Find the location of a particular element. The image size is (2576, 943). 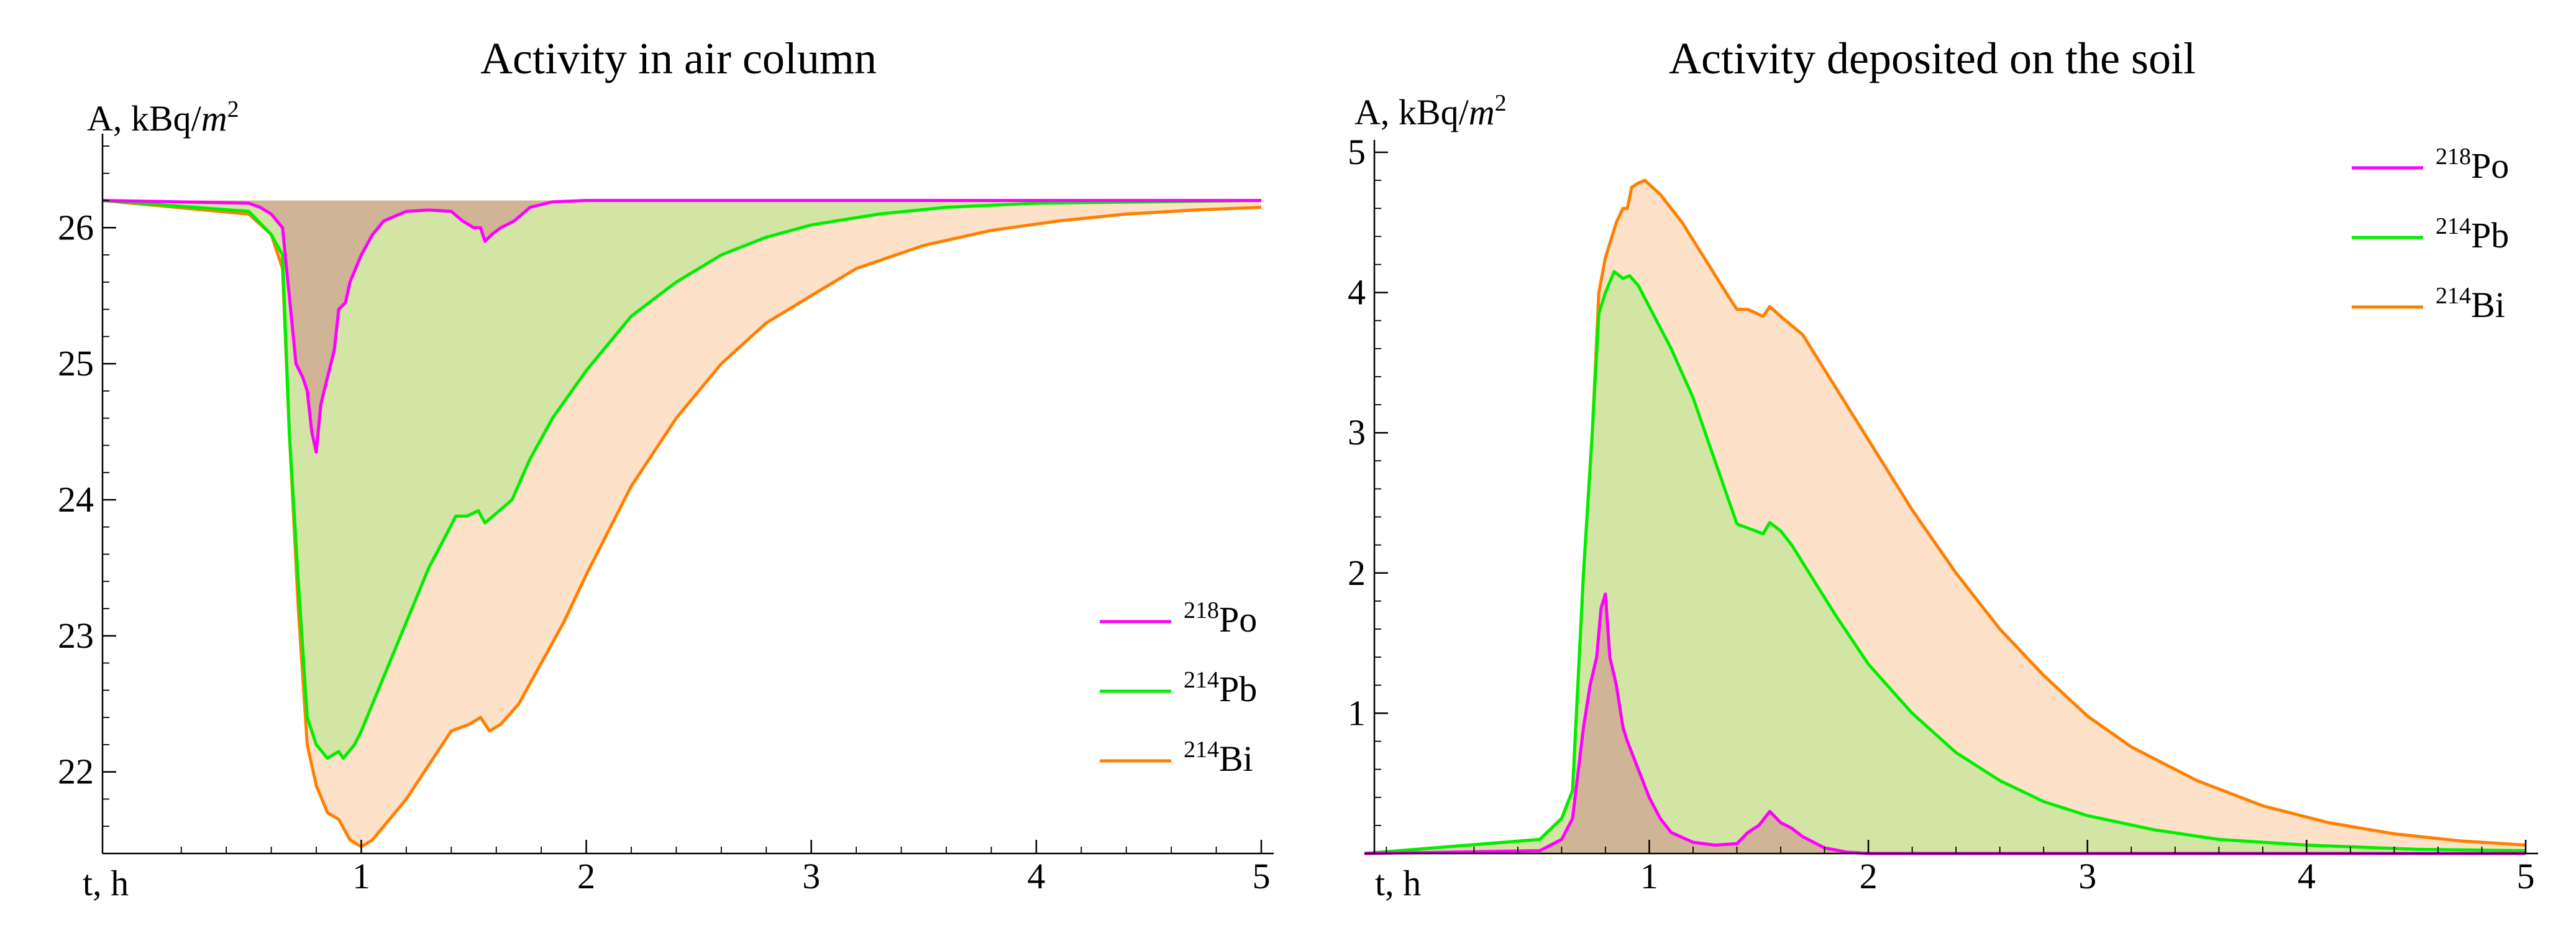

y-tick-label: 4 is located at coordinates (1357, 292).